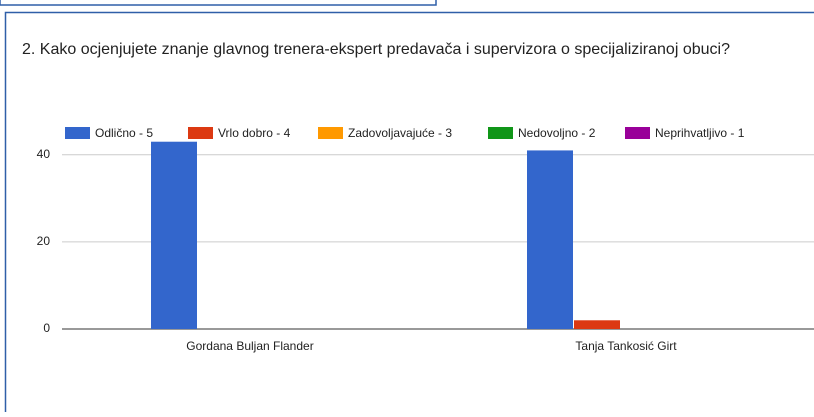  I want to click on x-tick-label: Tanja Tankosić Girt, so click(626, 346).